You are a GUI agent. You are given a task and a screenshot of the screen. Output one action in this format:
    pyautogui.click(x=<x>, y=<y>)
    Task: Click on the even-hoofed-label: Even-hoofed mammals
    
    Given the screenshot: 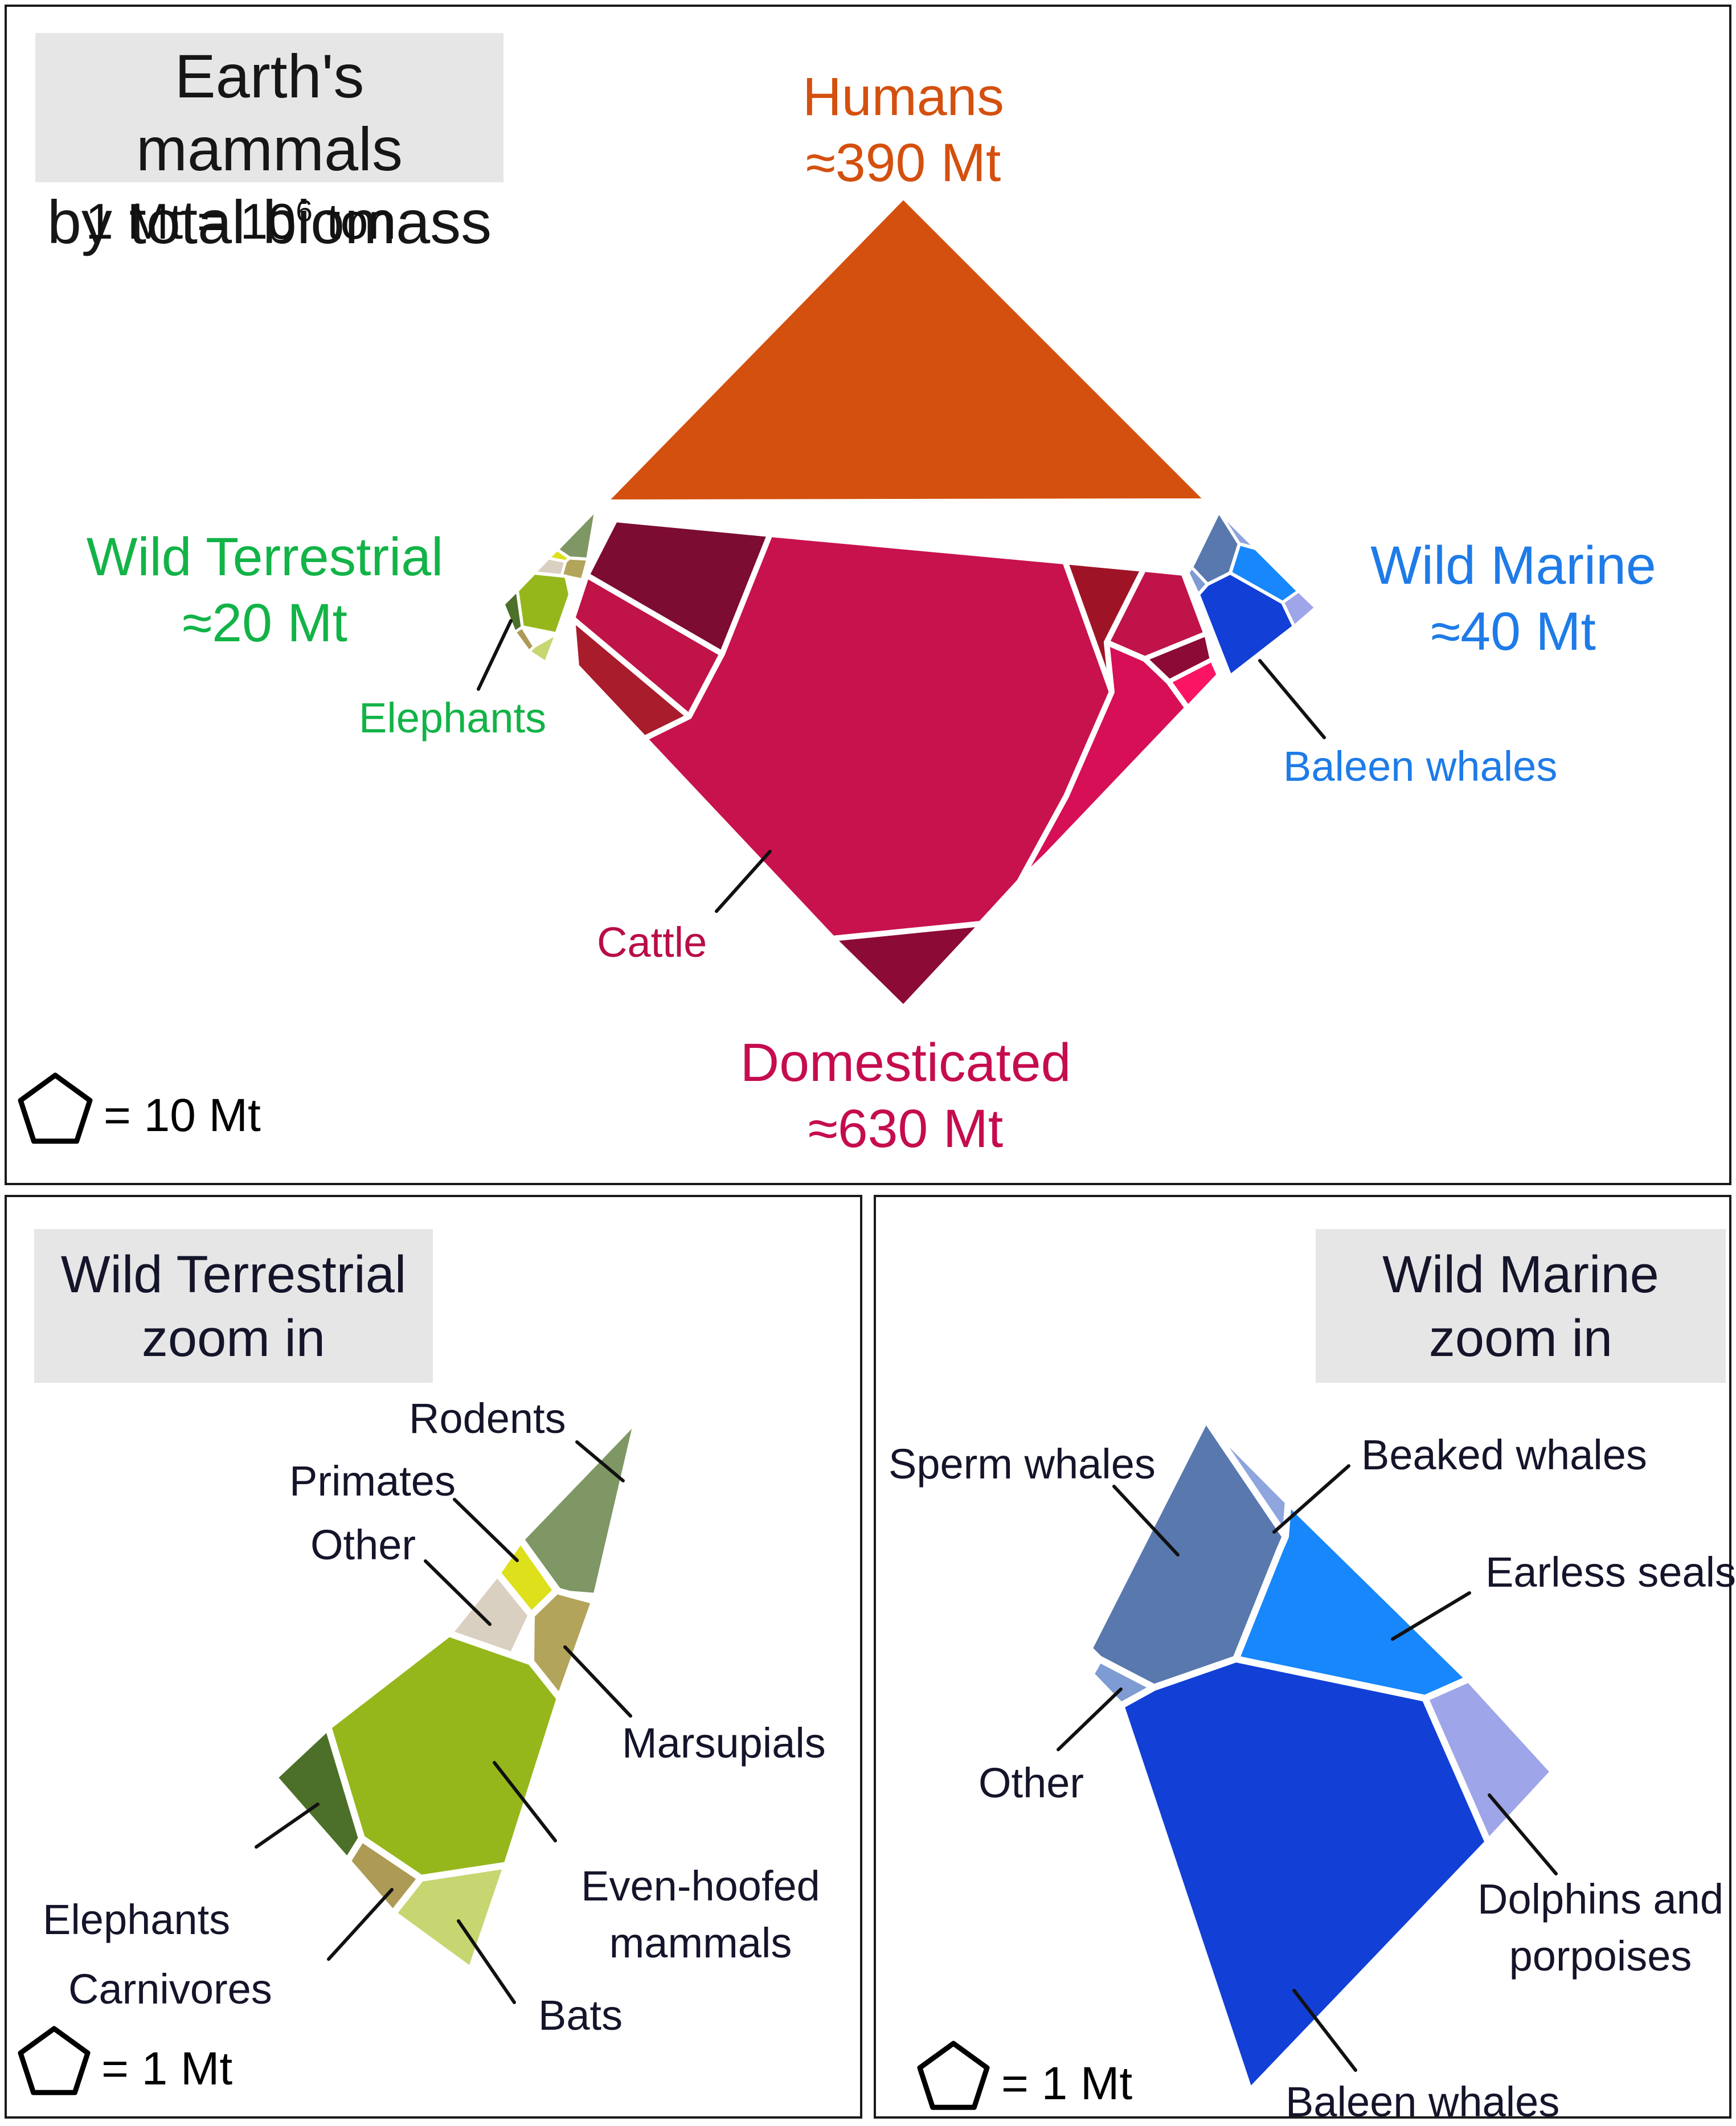 What is the action you would take?
    pyautogui.click(x=700, y=1915)
    